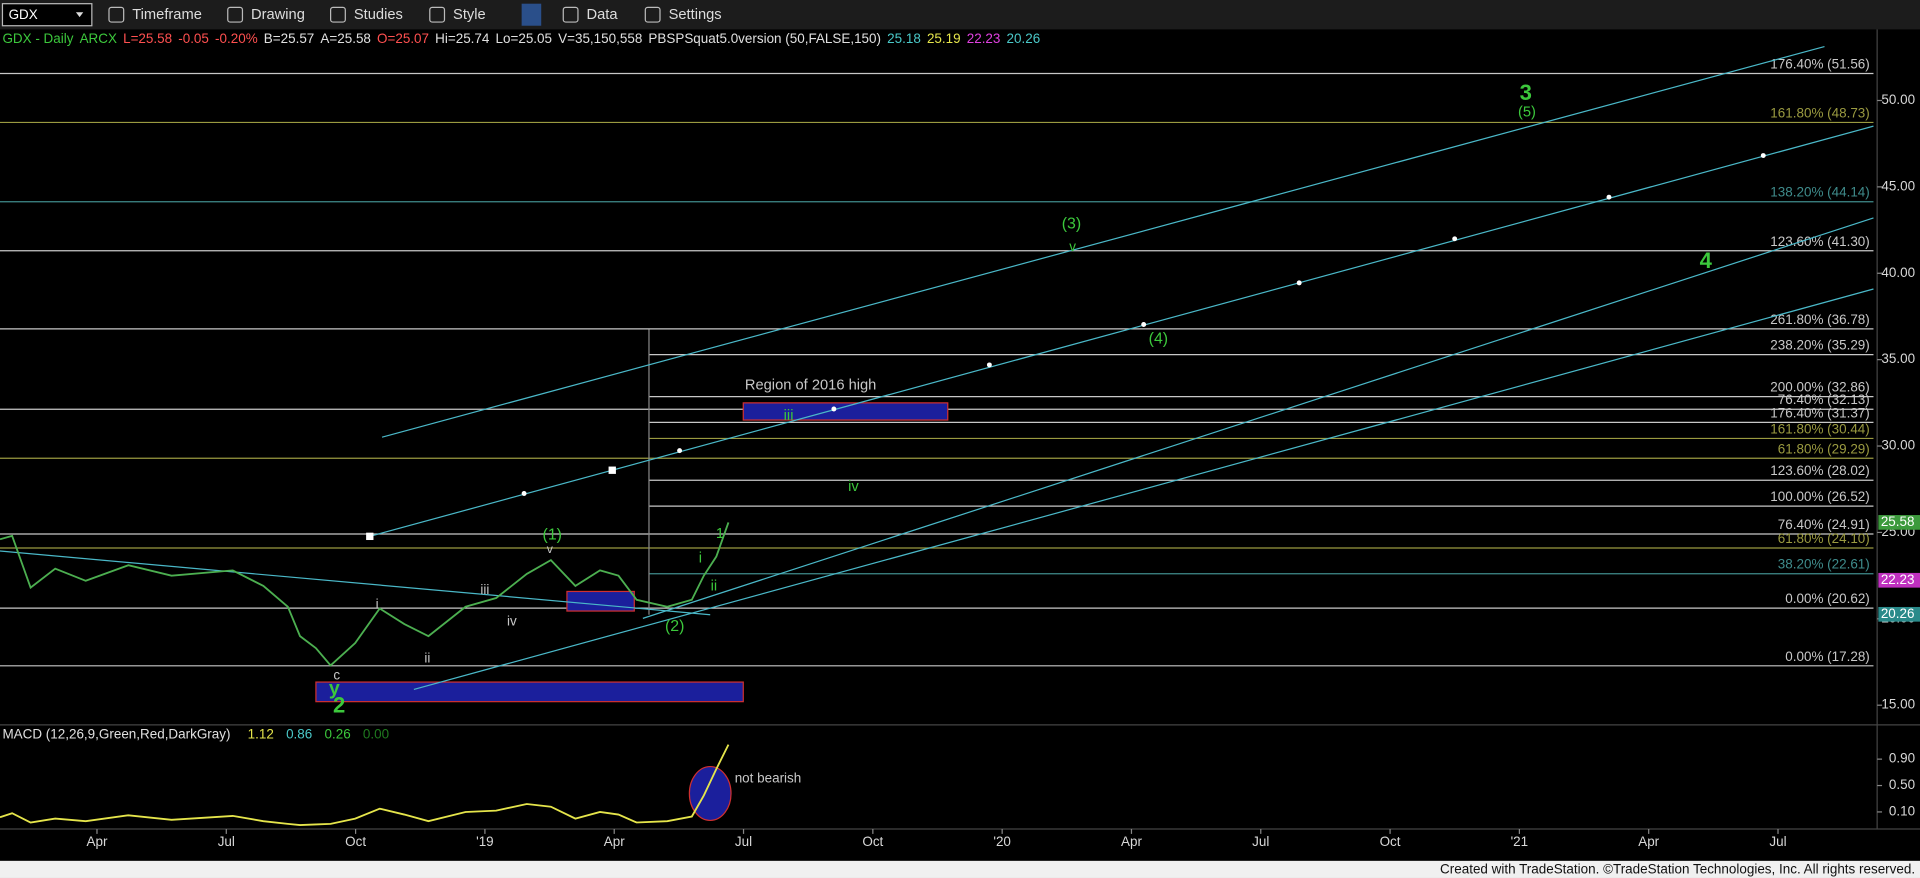 Image resolution: width=1920 pixels, height=878 pixels. Describe the element at coordinates (147, 38) in the screenshot. I see `readout-part: L=25.58` at that location.